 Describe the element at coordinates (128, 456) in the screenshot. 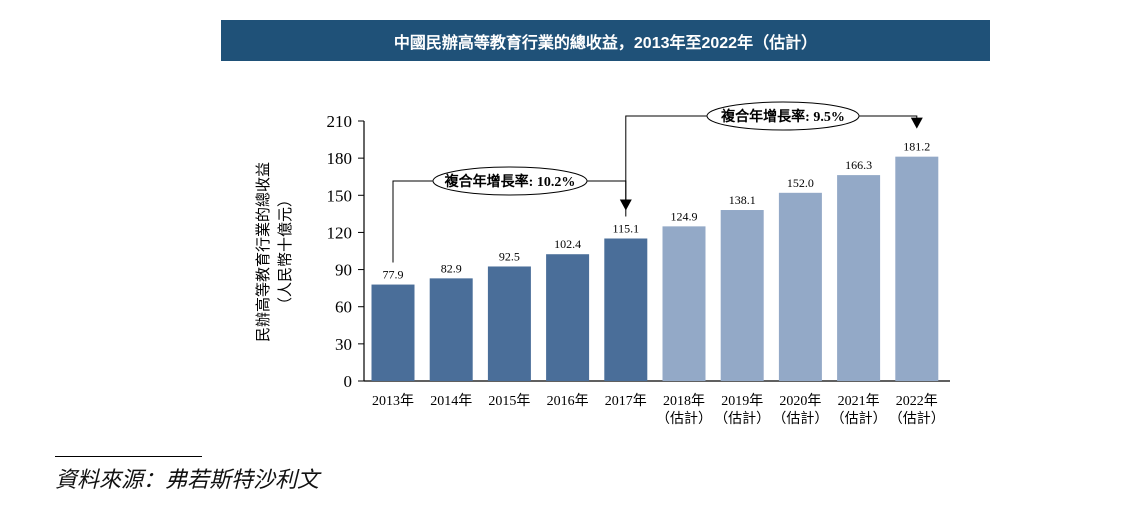

I see `source-divider` at that location.